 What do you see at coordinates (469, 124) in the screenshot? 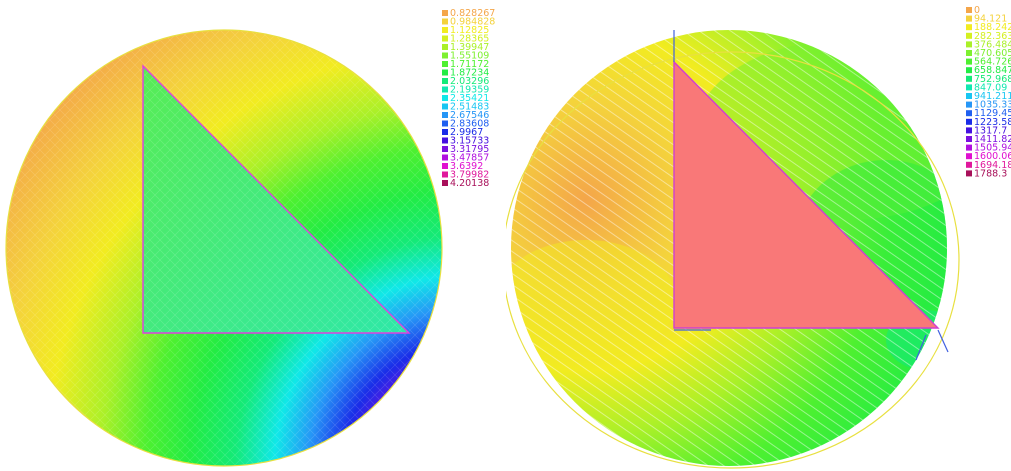
I see `legend-label: 2.83608` at bounding box center [469, 124].